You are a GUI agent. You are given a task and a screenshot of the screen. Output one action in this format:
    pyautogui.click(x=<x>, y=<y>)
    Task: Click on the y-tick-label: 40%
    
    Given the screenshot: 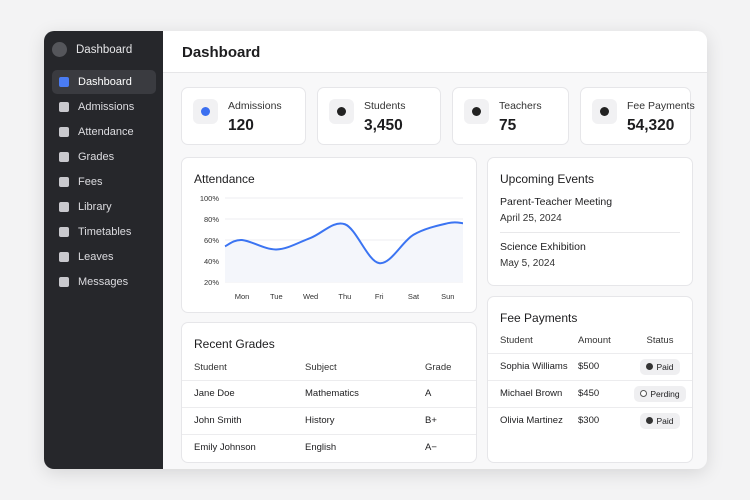 What is the action you would take?
    pyautogui.click(x=211, y=261)
    